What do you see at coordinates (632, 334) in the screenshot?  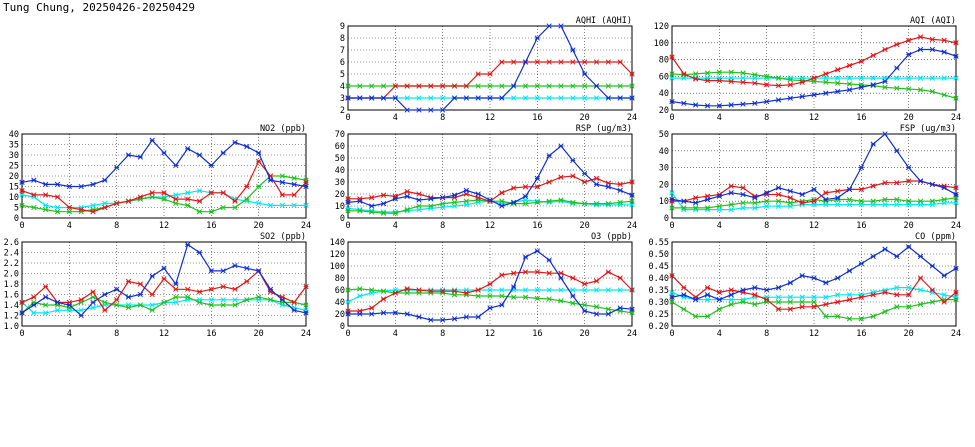 I see `x-tick-label: 24` at bounding box center [632, 334].